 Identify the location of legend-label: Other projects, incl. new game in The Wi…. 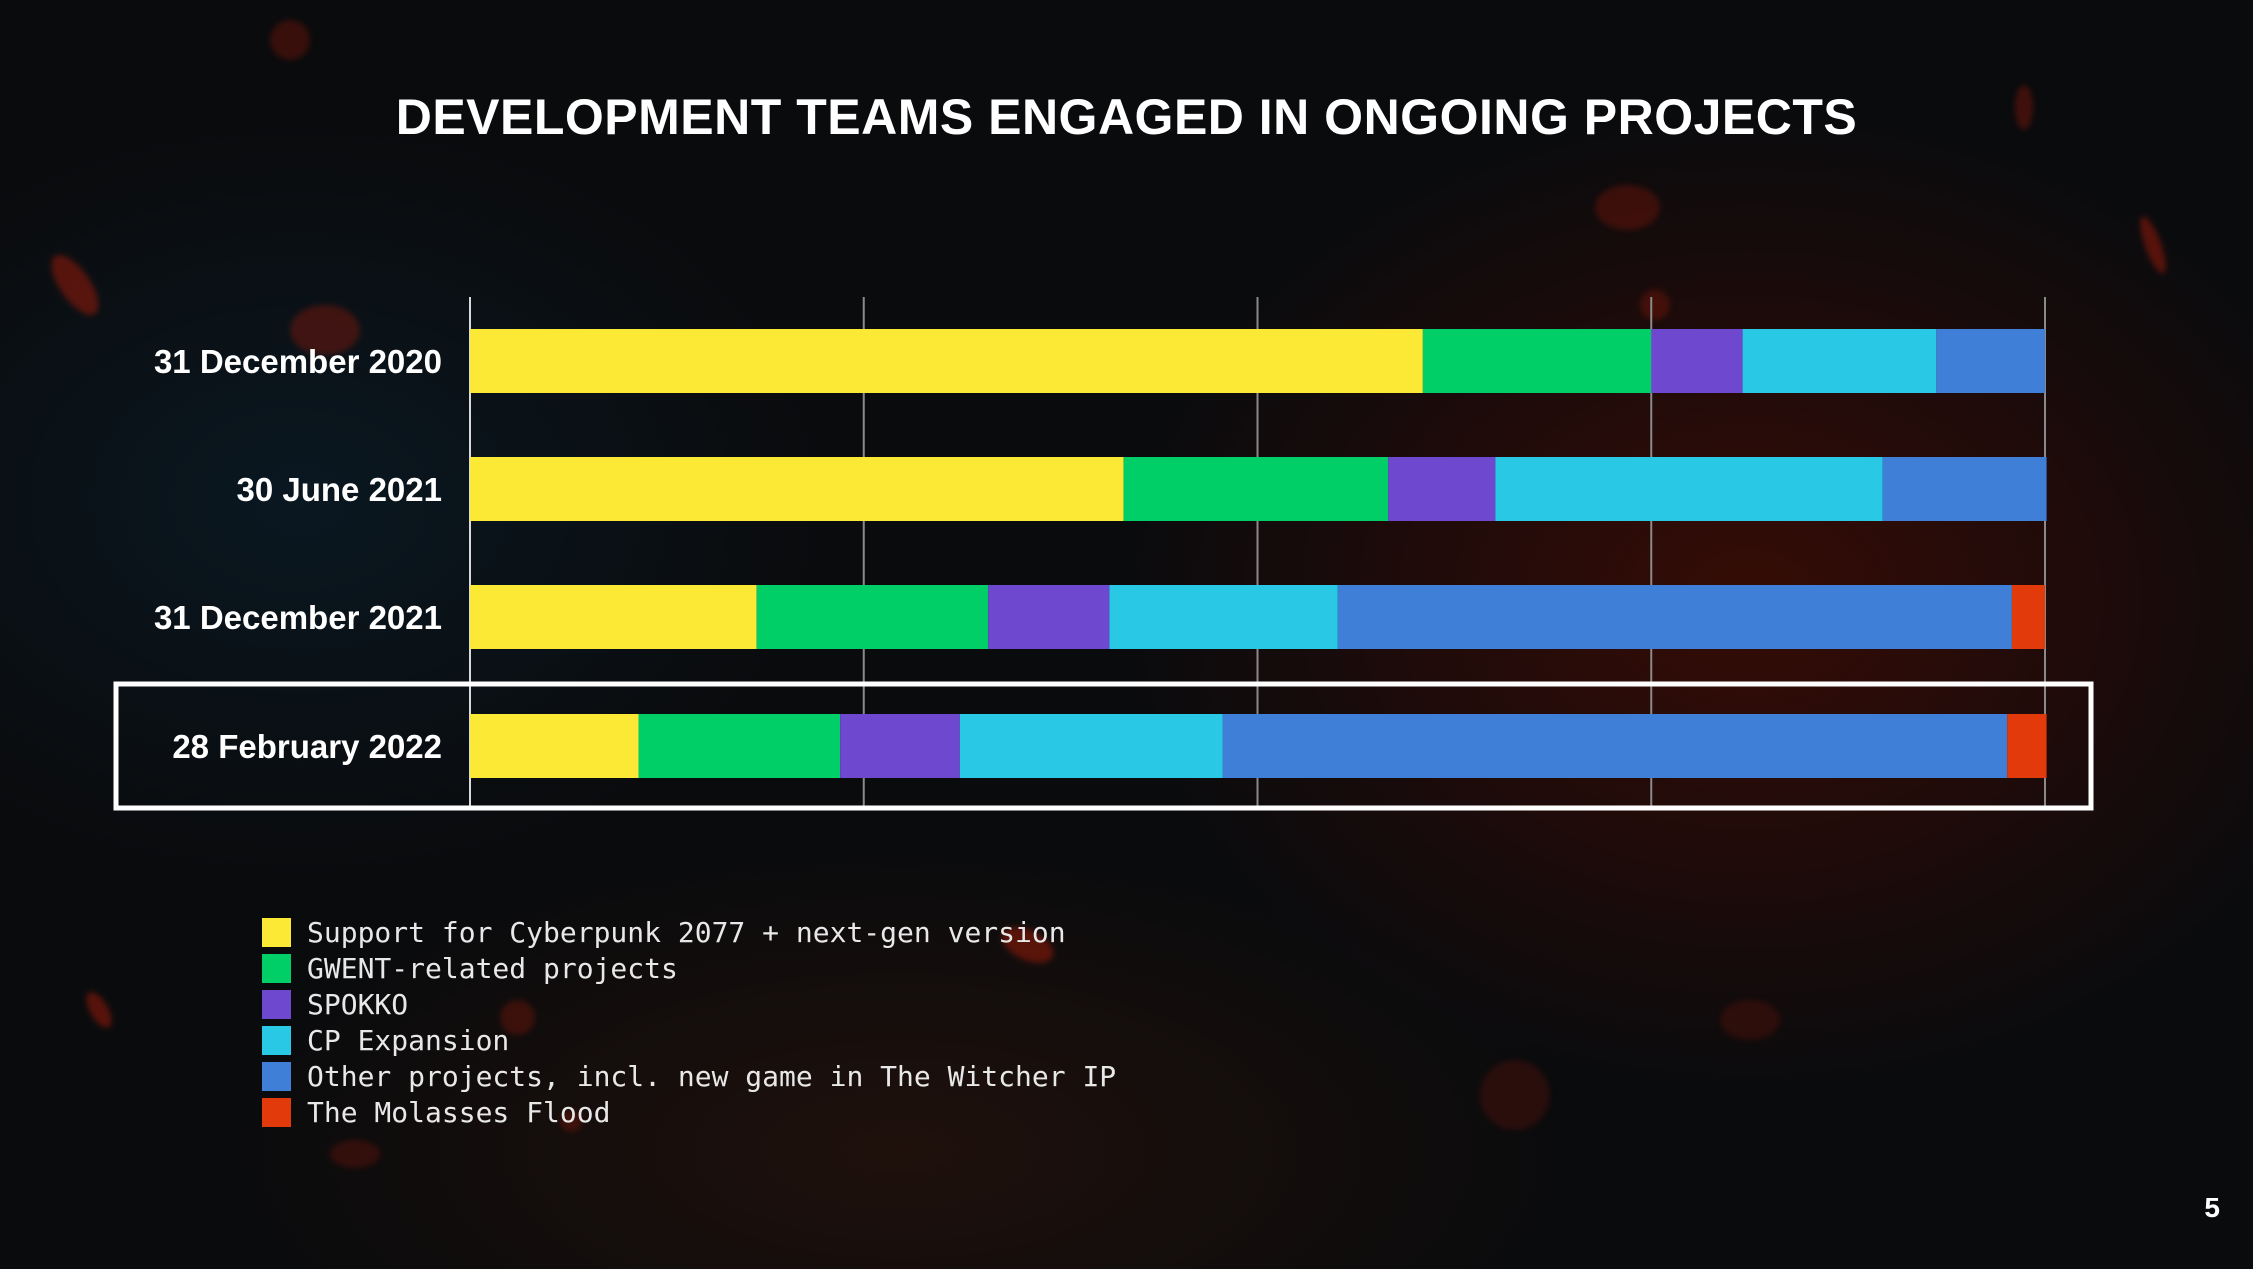
(712, 1076).